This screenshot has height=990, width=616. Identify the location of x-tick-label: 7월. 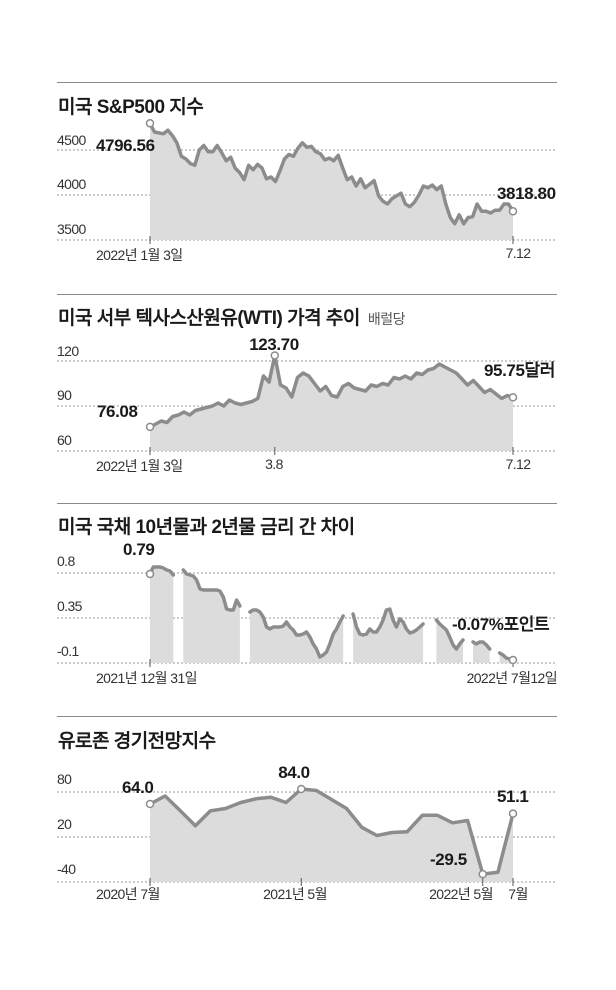
(518, 894).